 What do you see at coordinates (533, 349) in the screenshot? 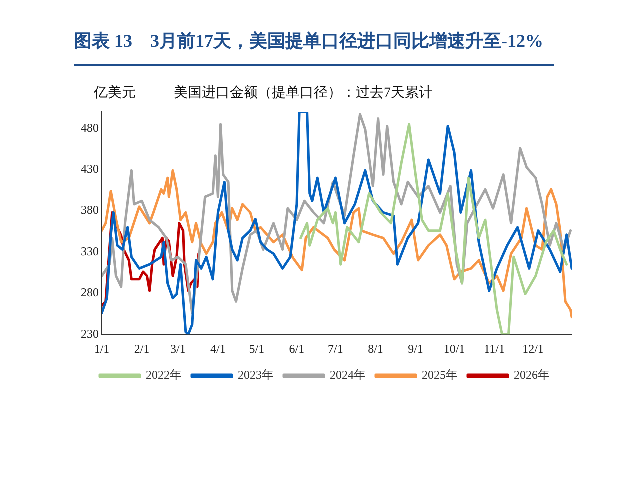
I see `x-tick-label: 12/1` at bounding box center [533, 349].